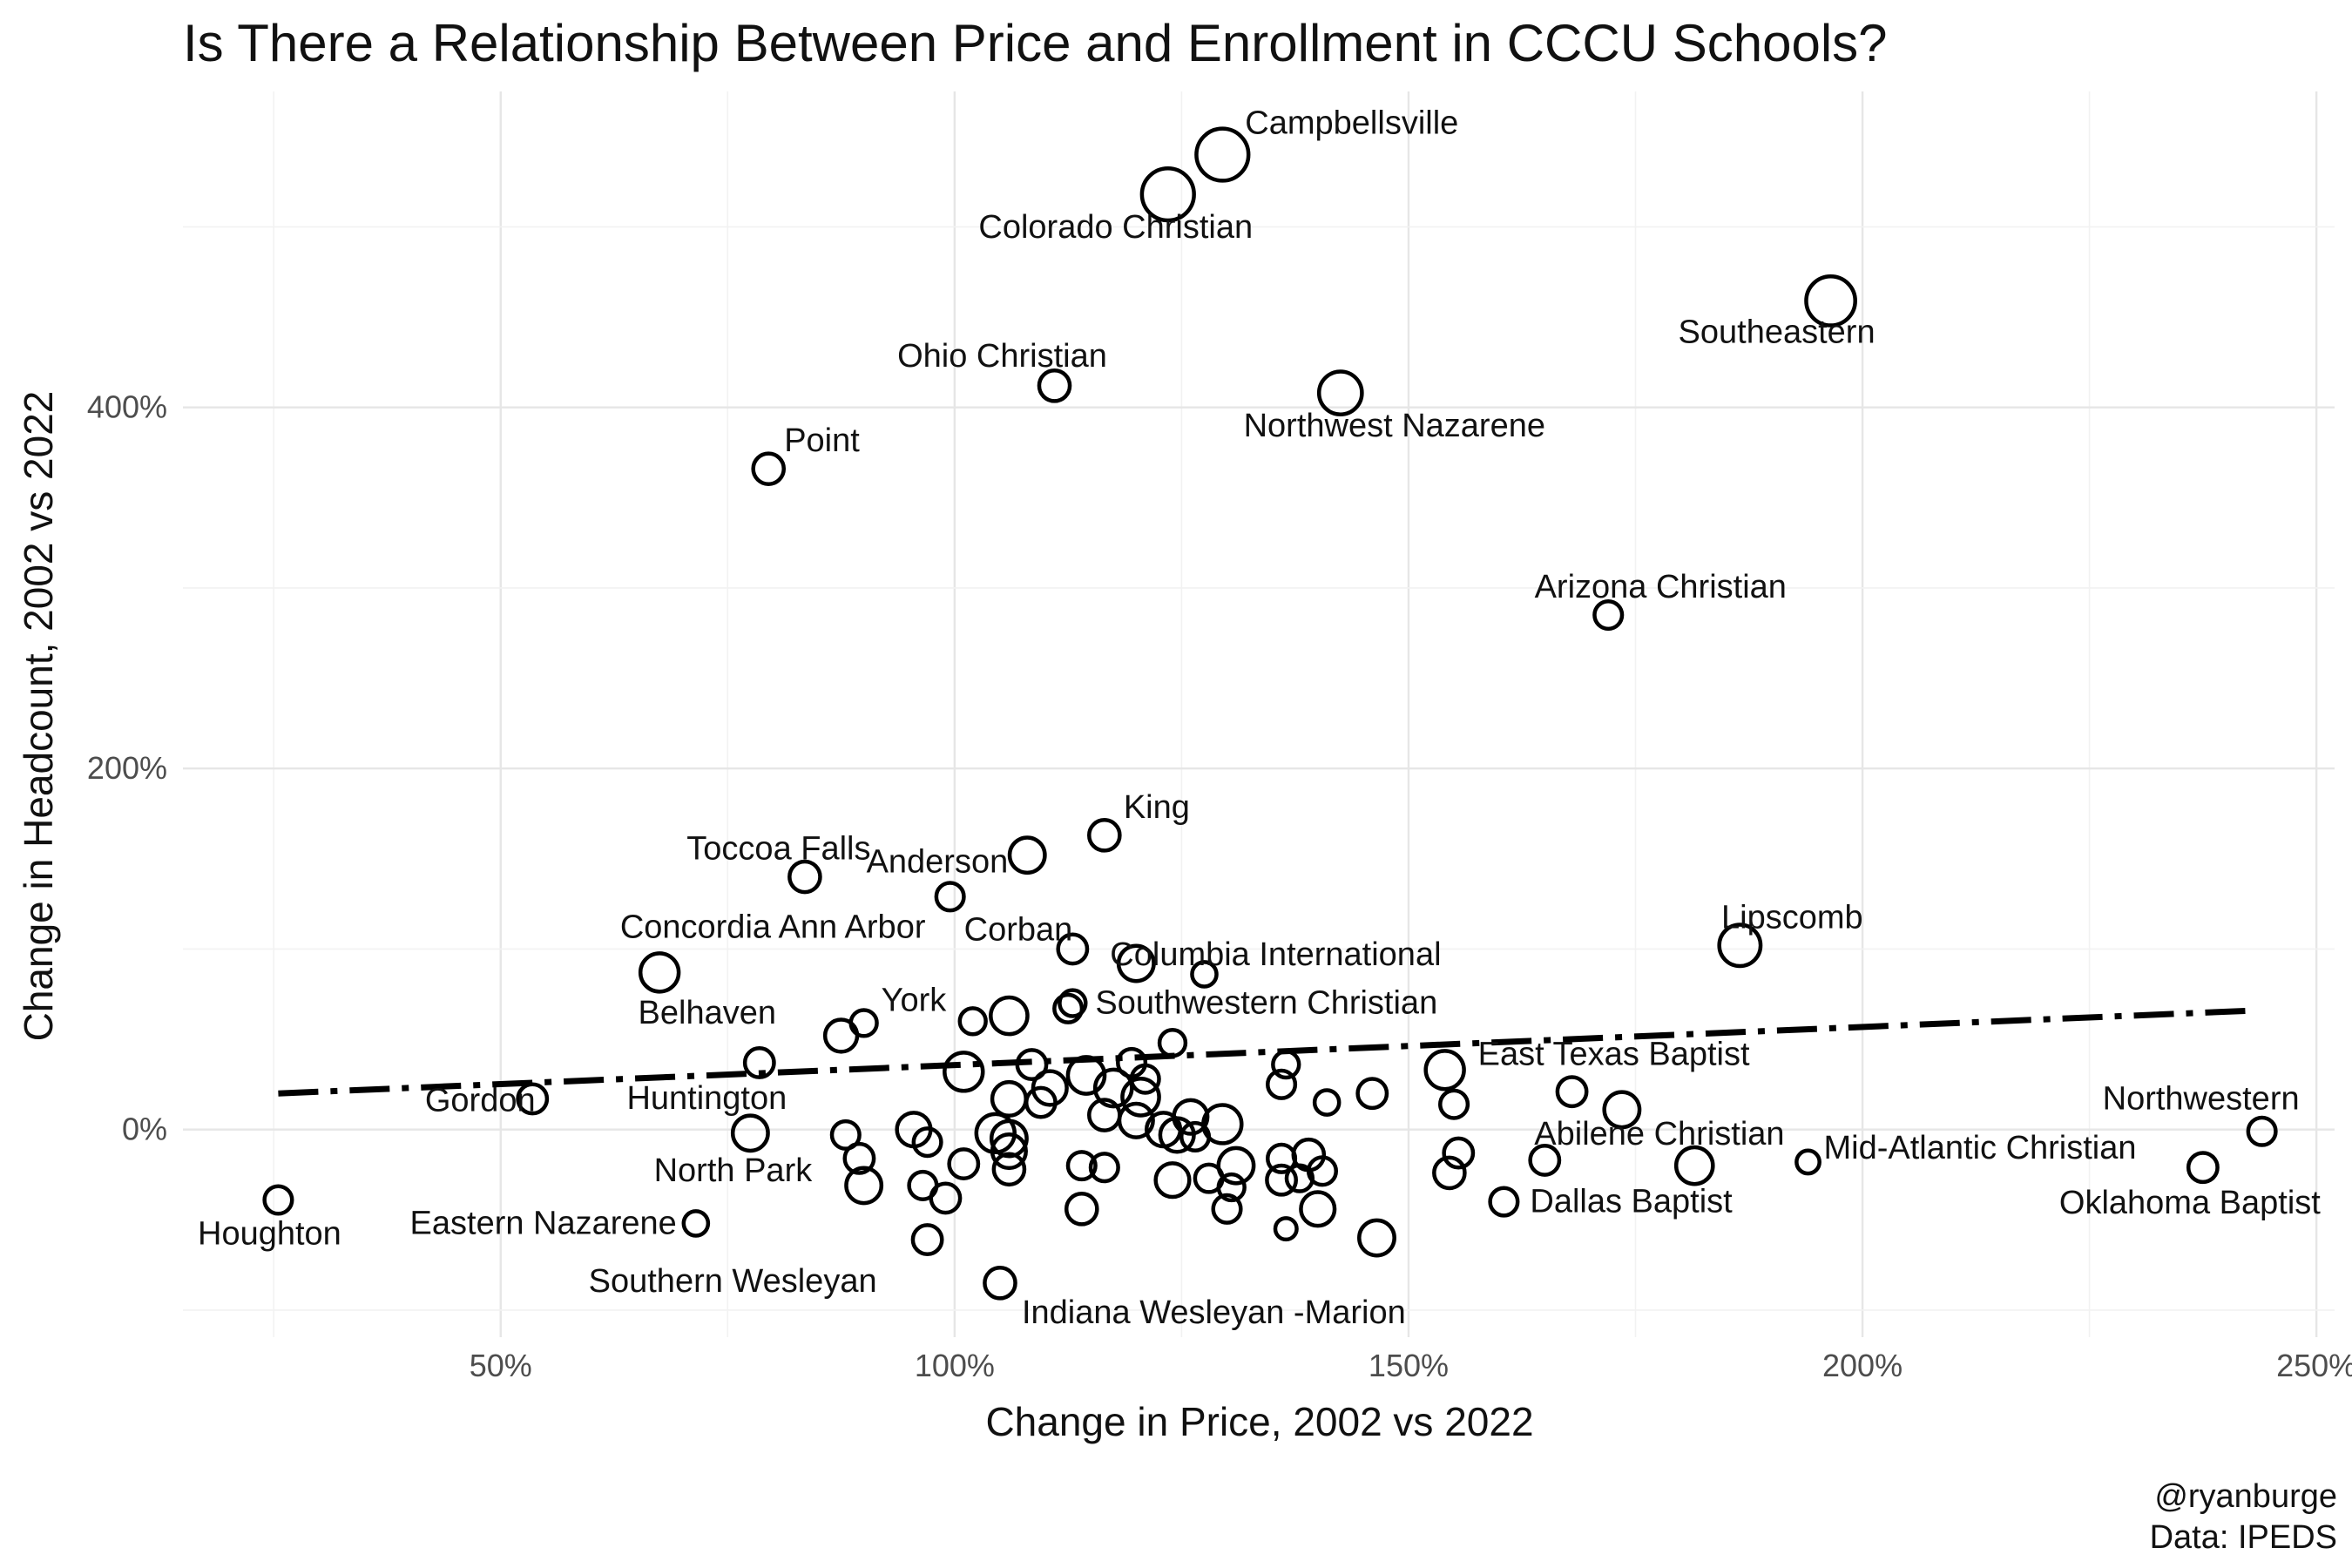 Image resolution: width=2352 pixels, height=1568 pixels. What do you see at coordinates (127, 768) in the screenshot?
I see `y-tick-label: 200%` at bounding box center [127, 768].